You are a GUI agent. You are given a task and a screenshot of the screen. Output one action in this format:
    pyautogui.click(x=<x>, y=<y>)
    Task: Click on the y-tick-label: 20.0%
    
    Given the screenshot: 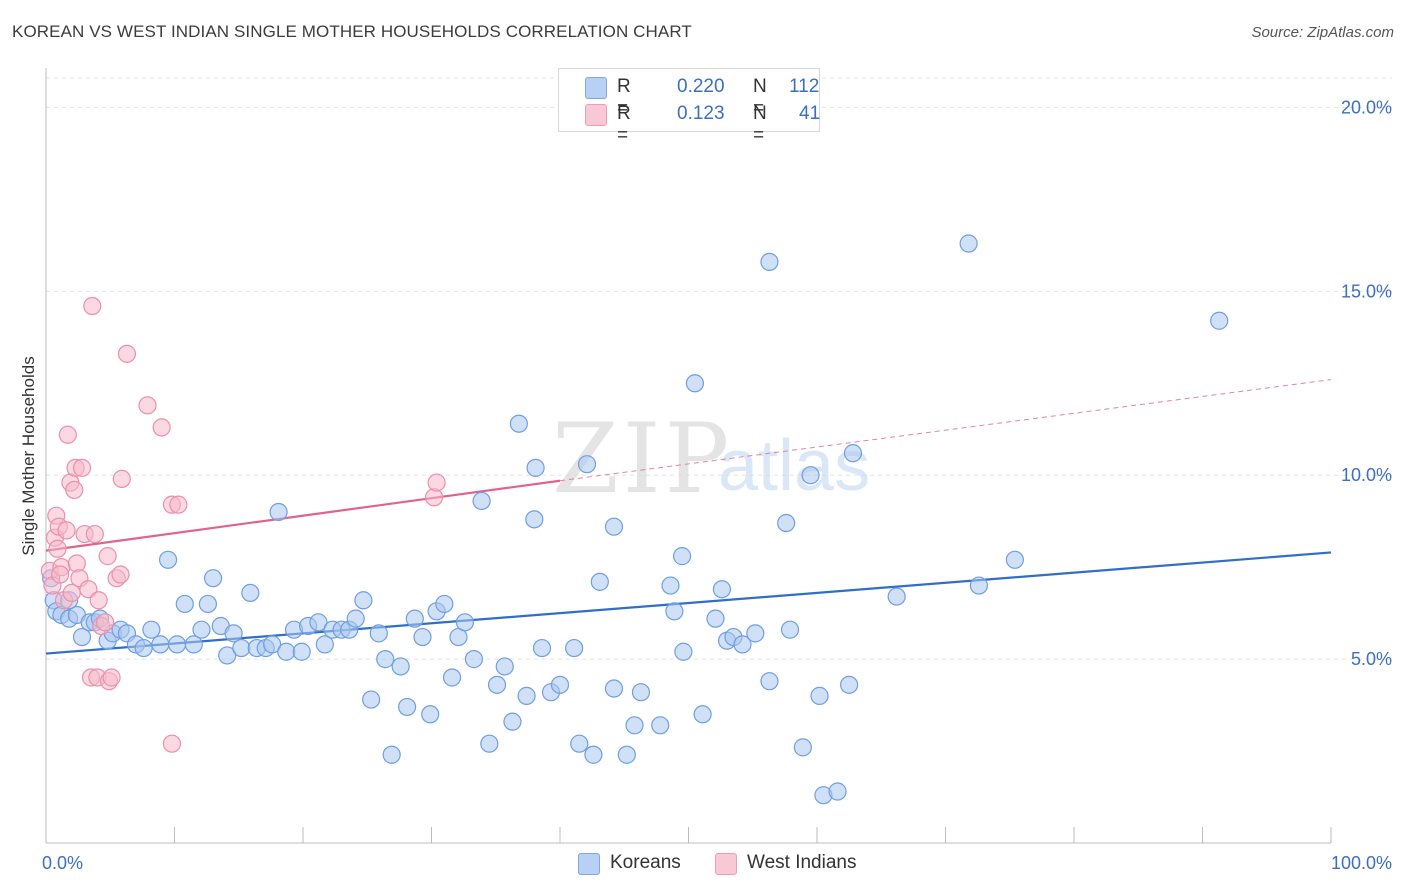 What is the action you would take?
    pyautogui.click(x=1366, y=107)
    